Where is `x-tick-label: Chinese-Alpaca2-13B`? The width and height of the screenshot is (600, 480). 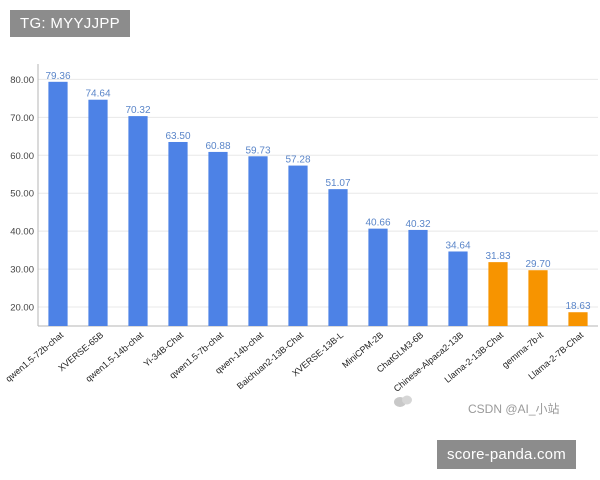 x-tick-label: Chinese-Alpaca2-13B is located at coordinates (429, 362).